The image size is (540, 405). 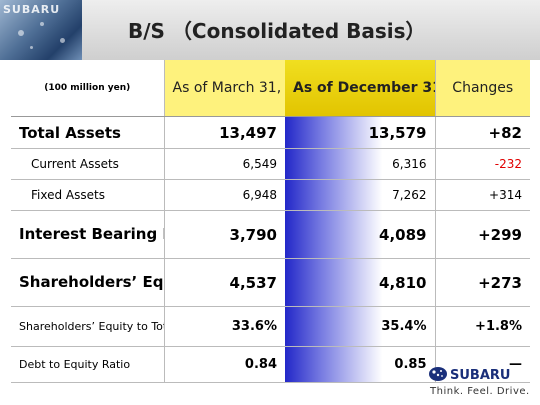 I want to click on table-row: Current Assets 6,549 6,316 -232, so click(x=270, y=164).